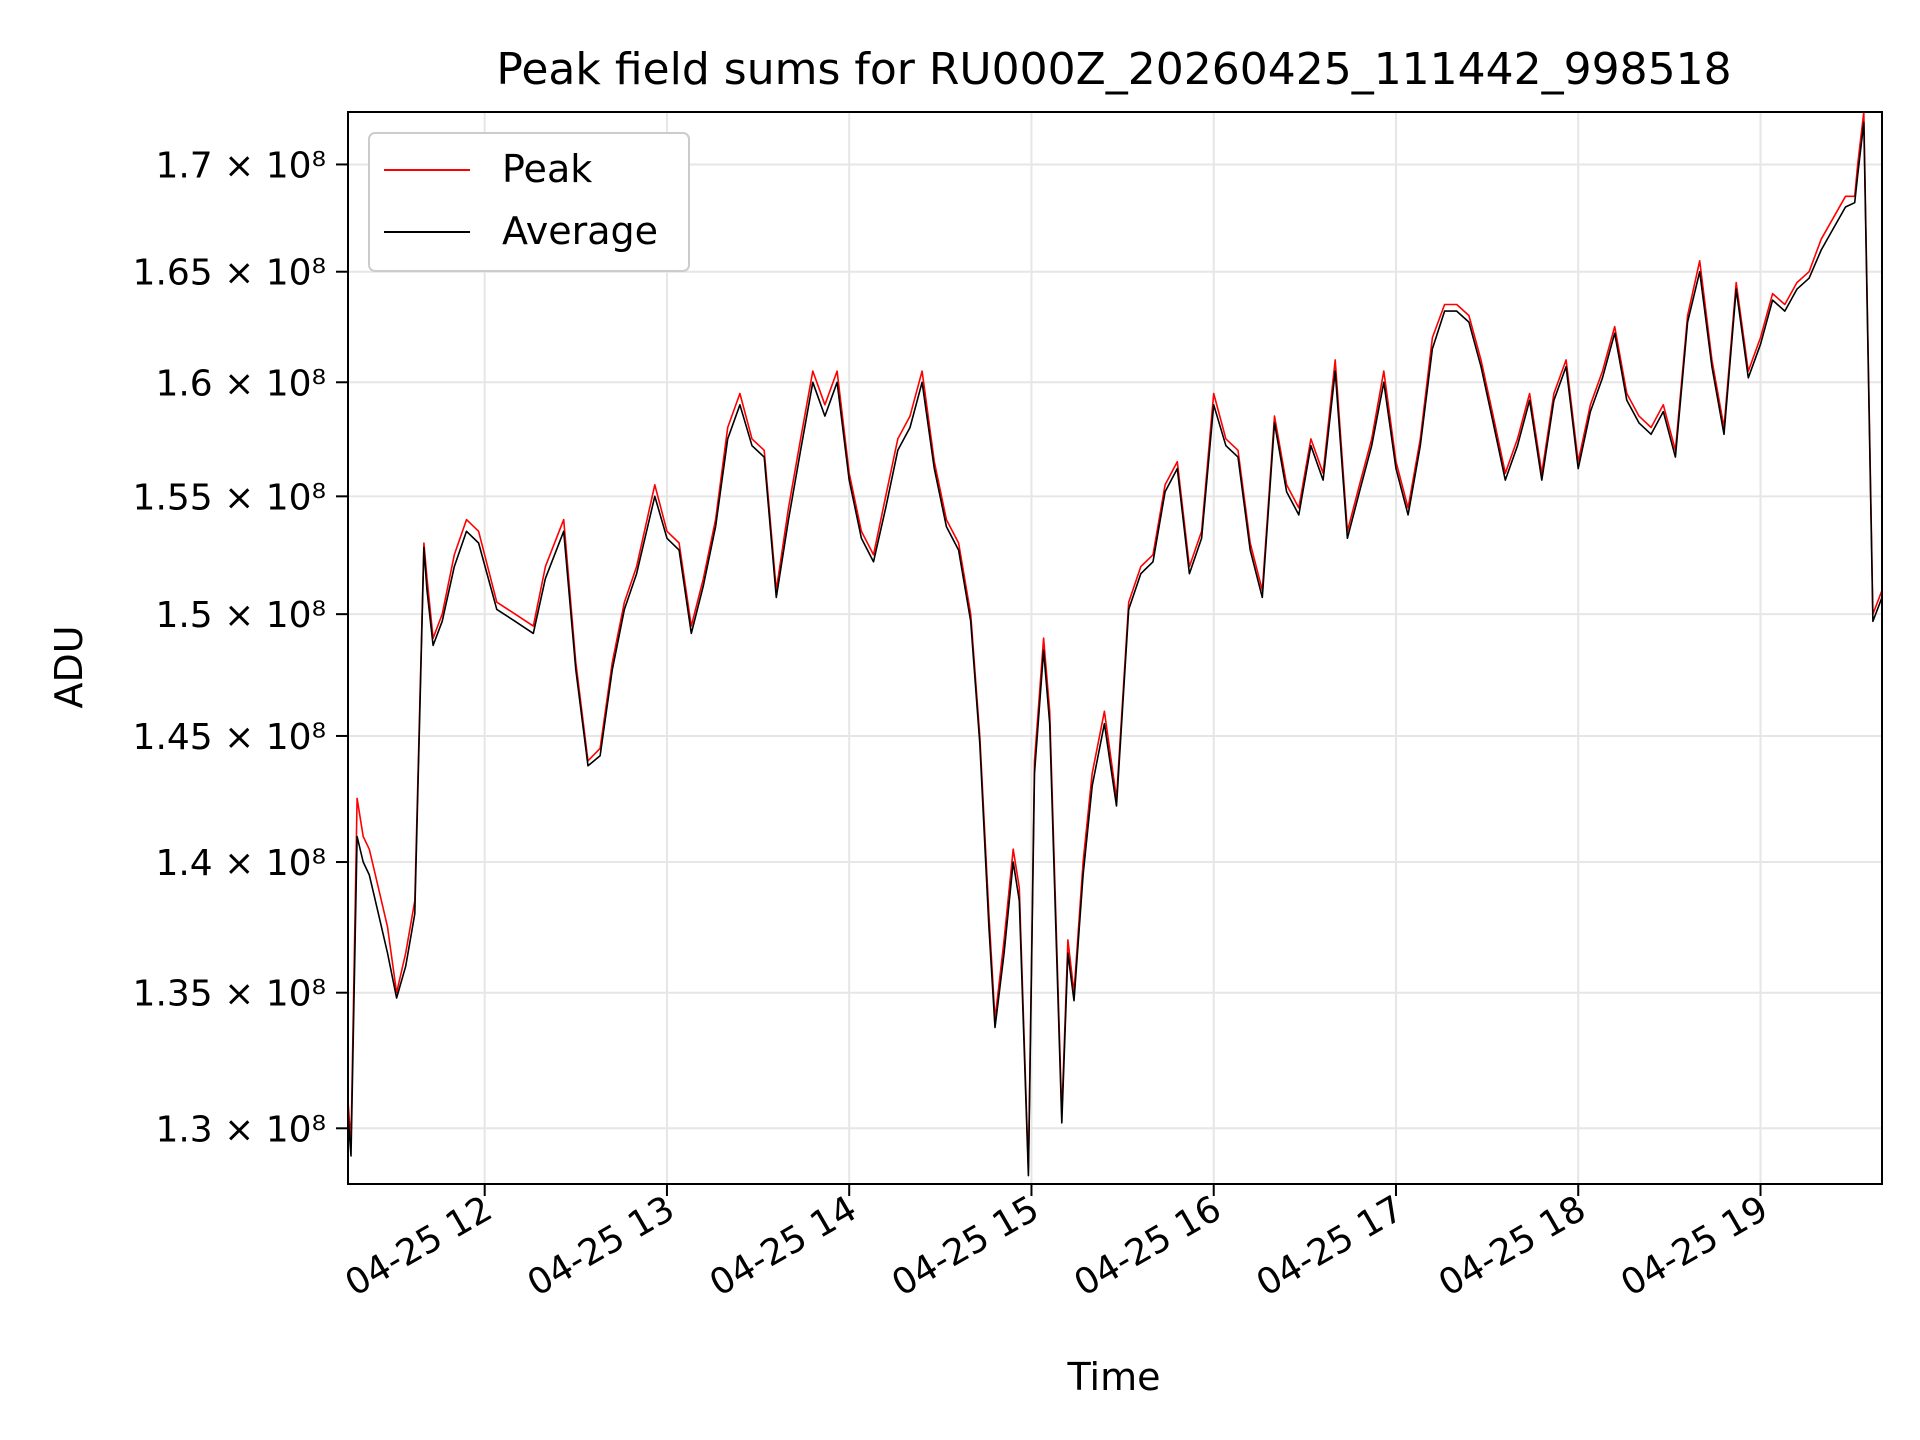 The width and height of the screenshot is (1920, 1440). I want to click on y-tick-label: 1.35 × 10⁸, so click(229, 994).